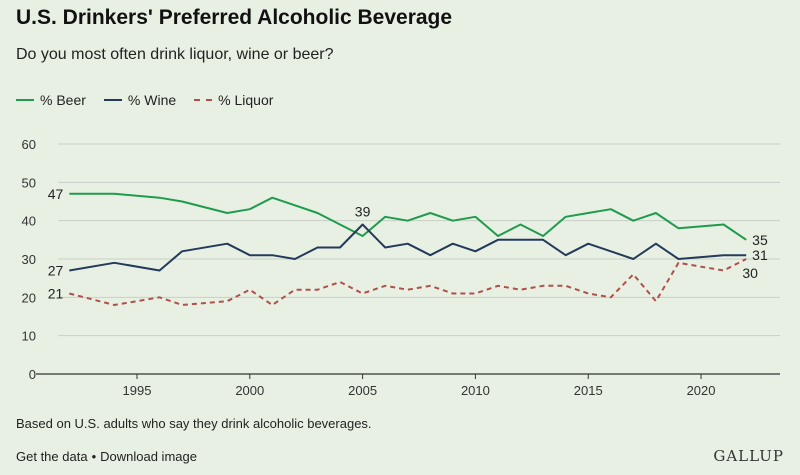 The height and width of the screenshot is (475, 800). What do you see at coordinates (588, 390) in the screenshot?
I see `x-tick-label-2015: 2015` at bounding box center [588, 390].